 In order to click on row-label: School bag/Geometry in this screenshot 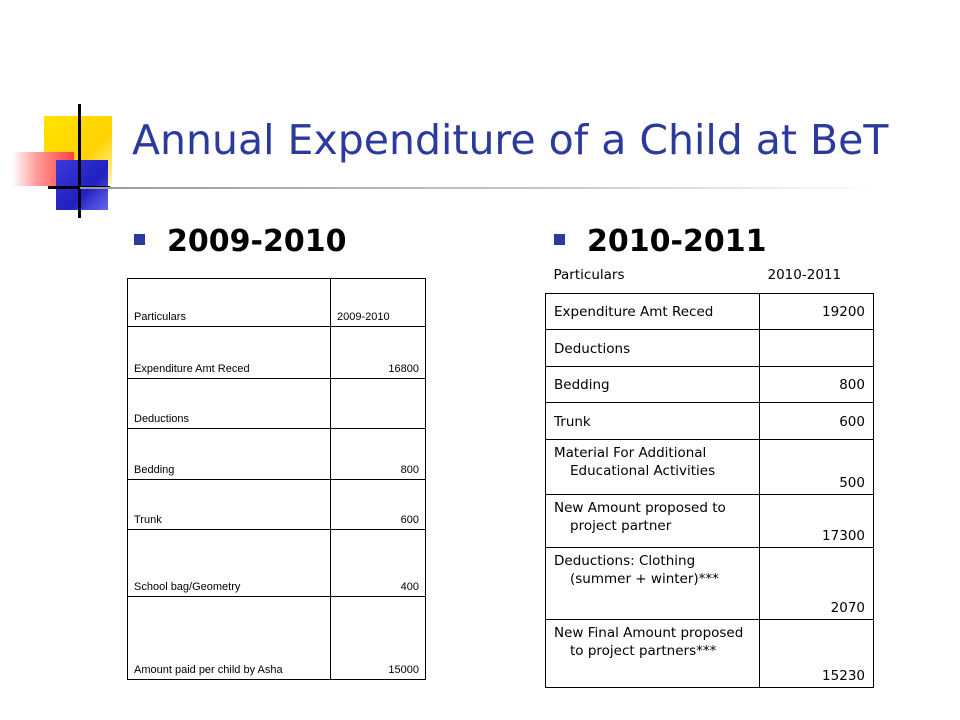, I will do `click(229, 563)`.